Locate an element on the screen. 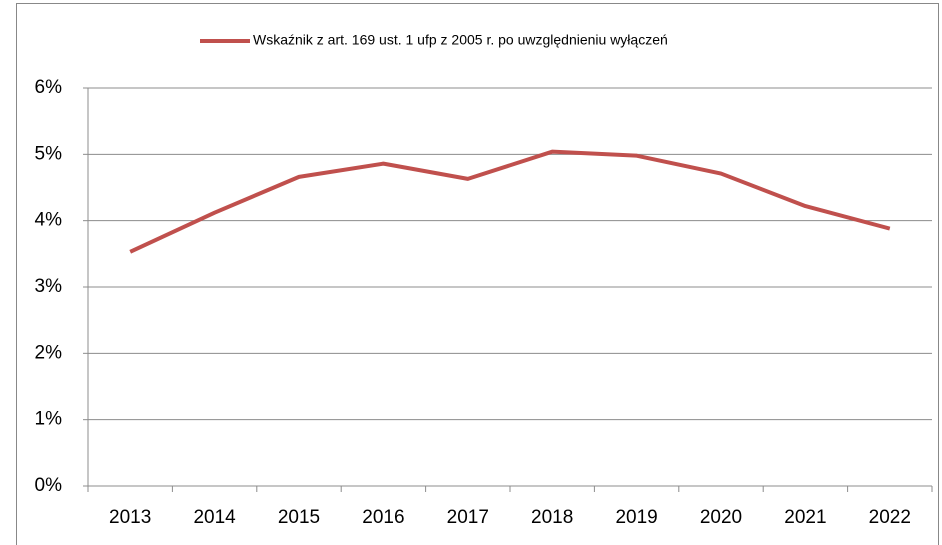 This screenshot has width=942, height=545. x-tick-label: 2018 is located at coordinates (552, 517).